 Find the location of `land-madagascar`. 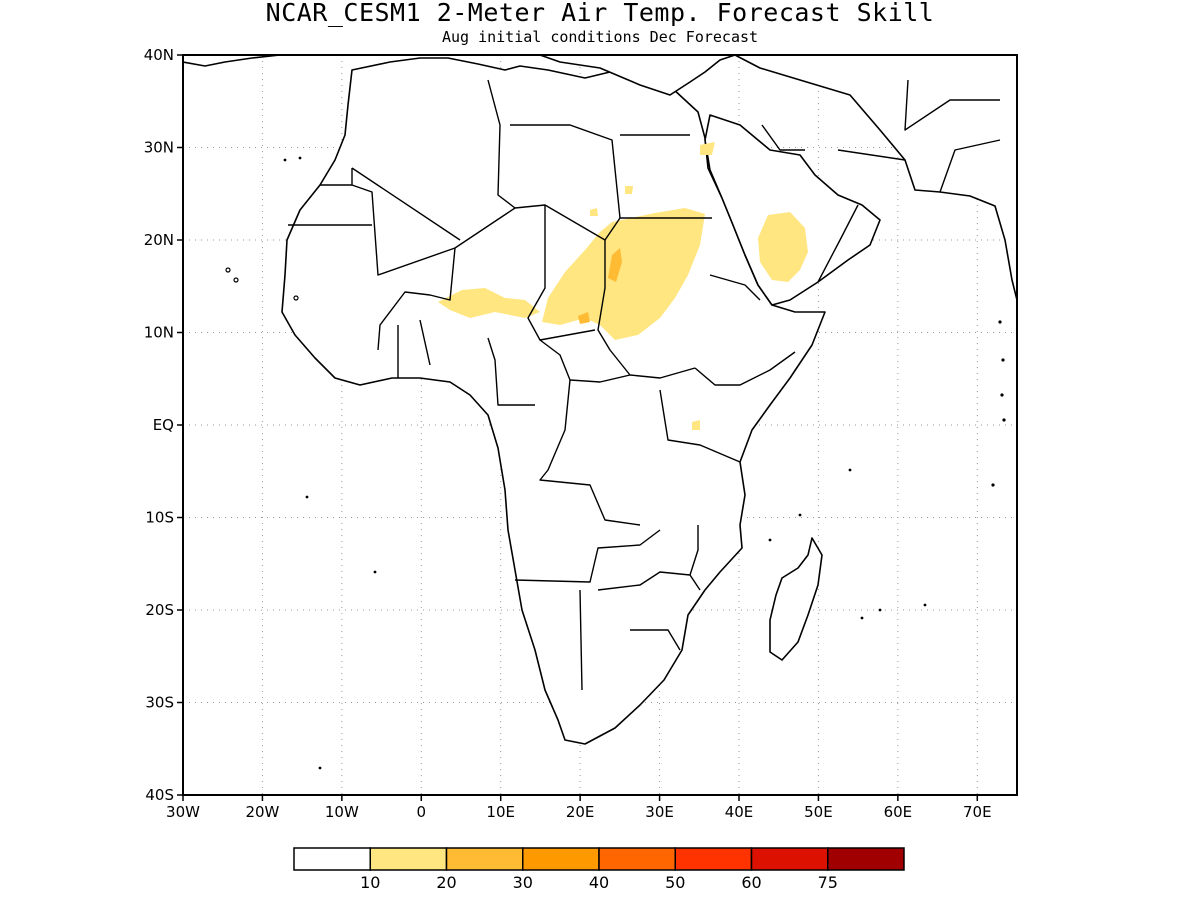

land-madagascar is located at coordinates (796, 599).